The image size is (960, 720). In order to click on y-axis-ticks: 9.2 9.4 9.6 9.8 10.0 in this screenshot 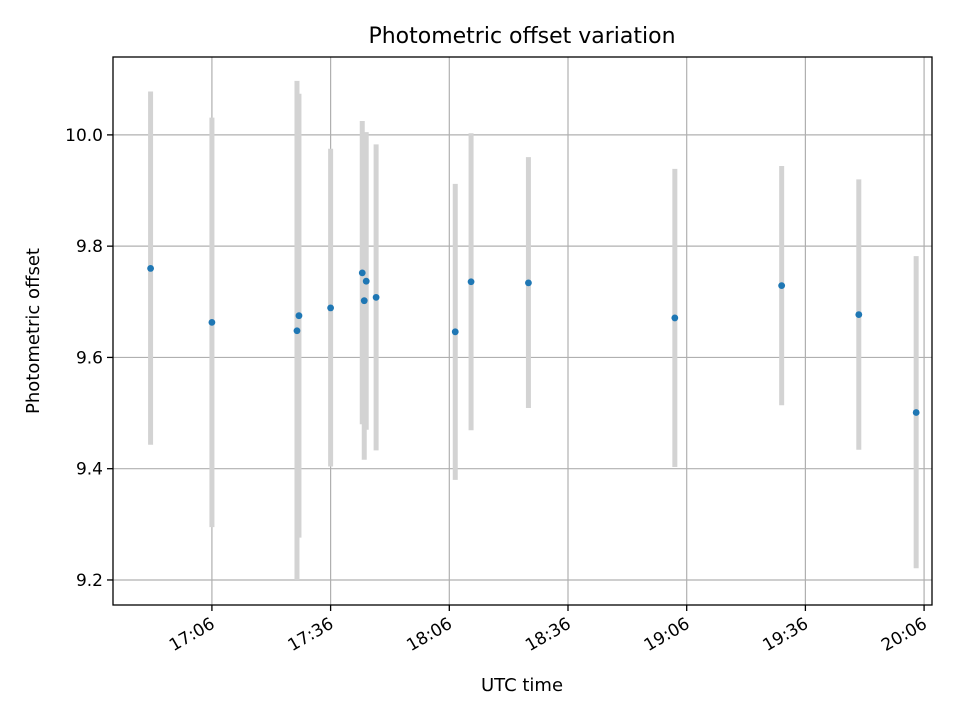, I will do `click(89, 358)`.